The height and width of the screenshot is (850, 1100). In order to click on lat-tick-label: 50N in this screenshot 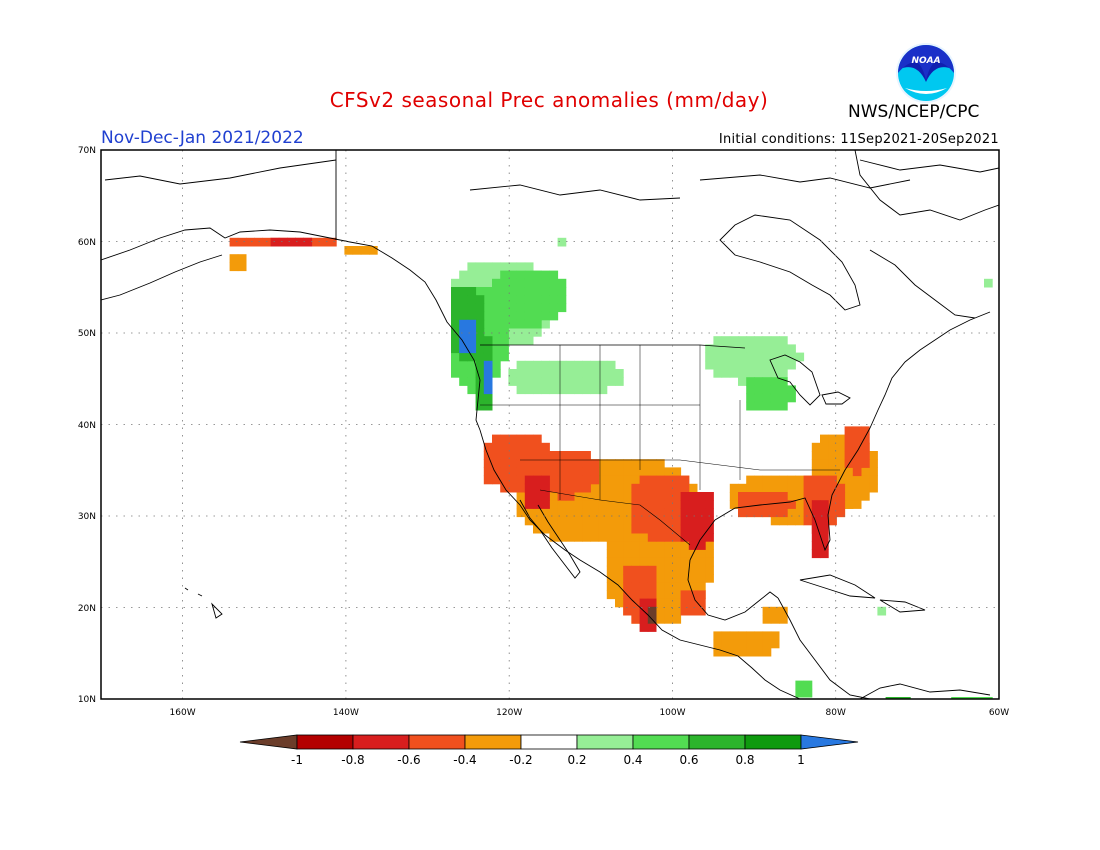, I will do `click(87, 334)`.